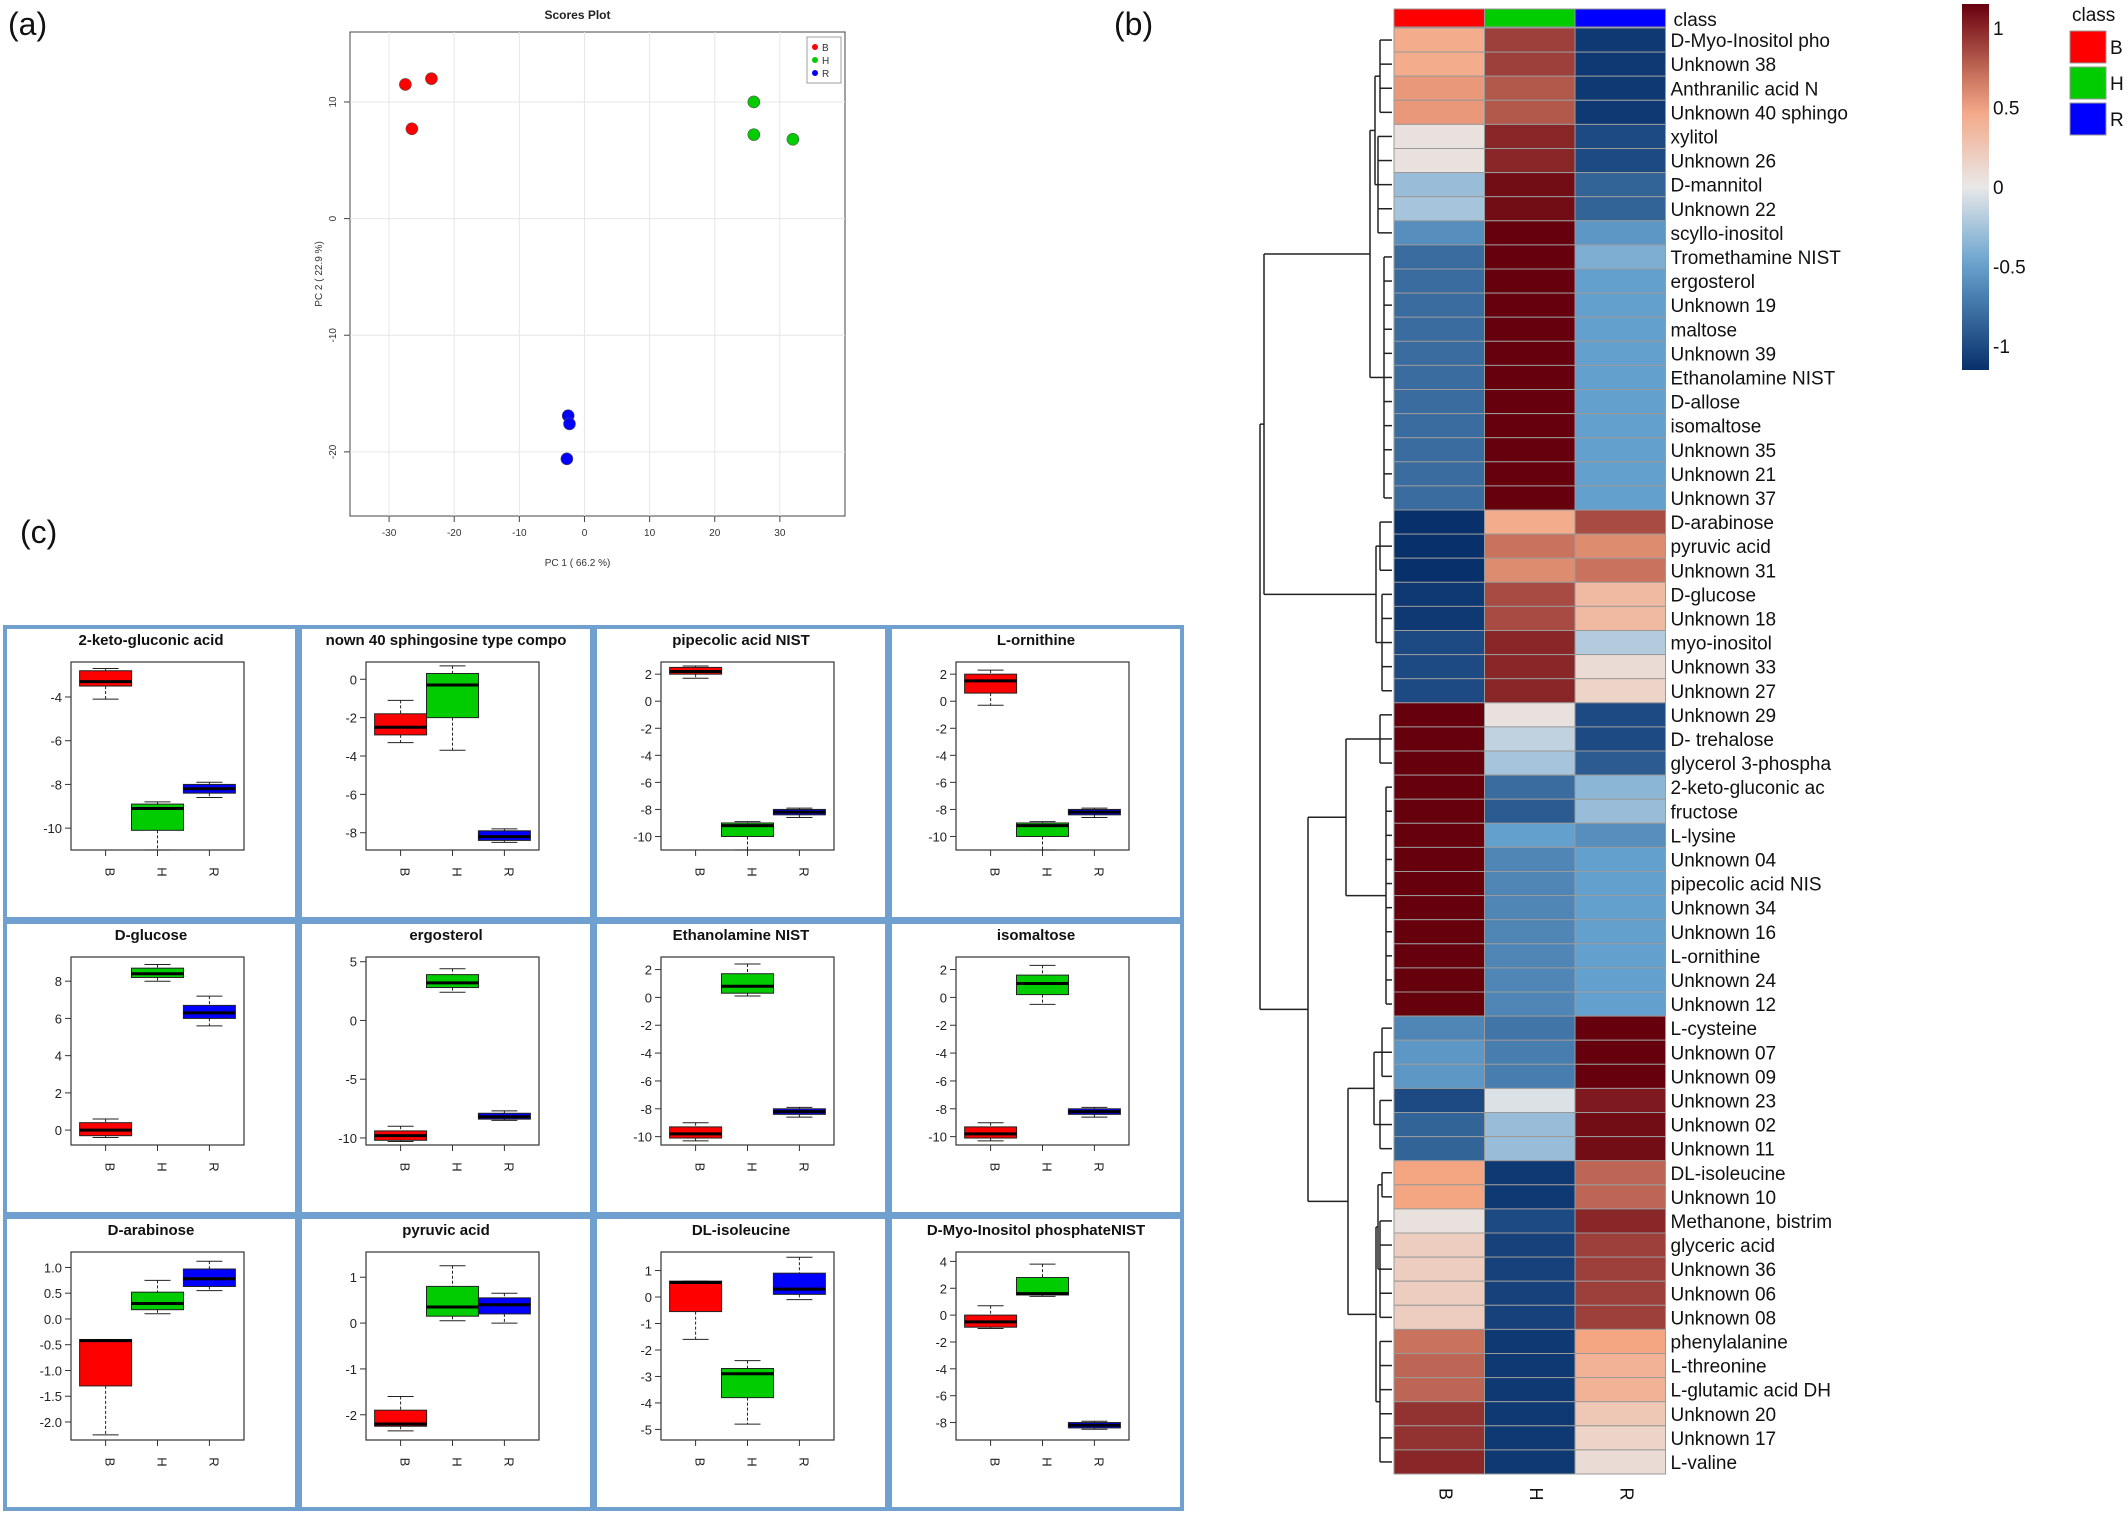  I want to click on heatmap-row-label: Unknown 09, so click(1724, 1077).